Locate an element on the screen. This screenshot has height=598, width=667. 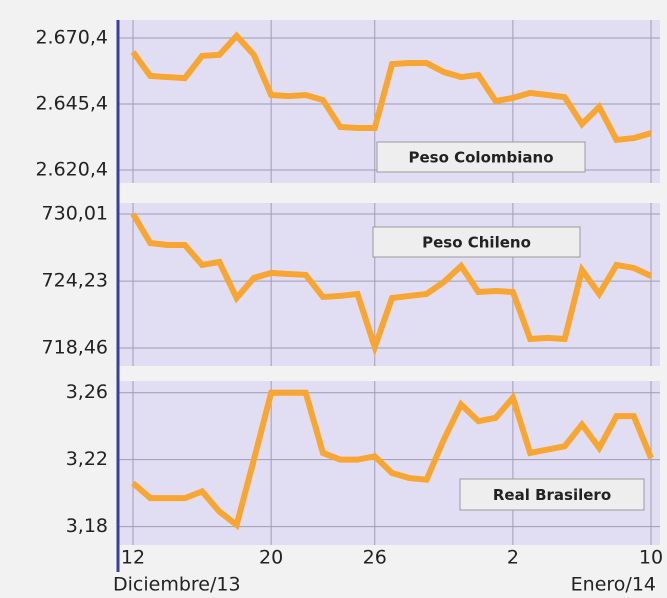
series-title: Peso Colombiano is located at coordinates (481, 158).